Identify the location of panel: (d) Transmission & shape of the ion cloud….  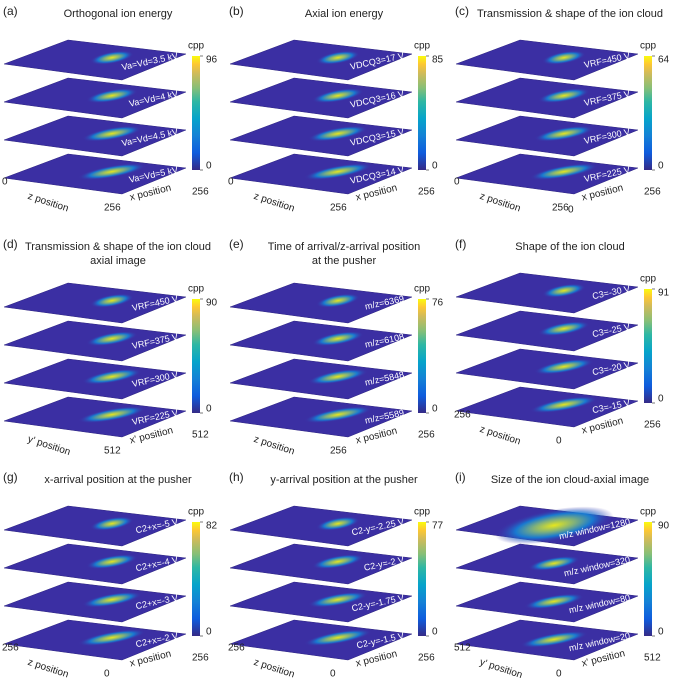
(110, 347).